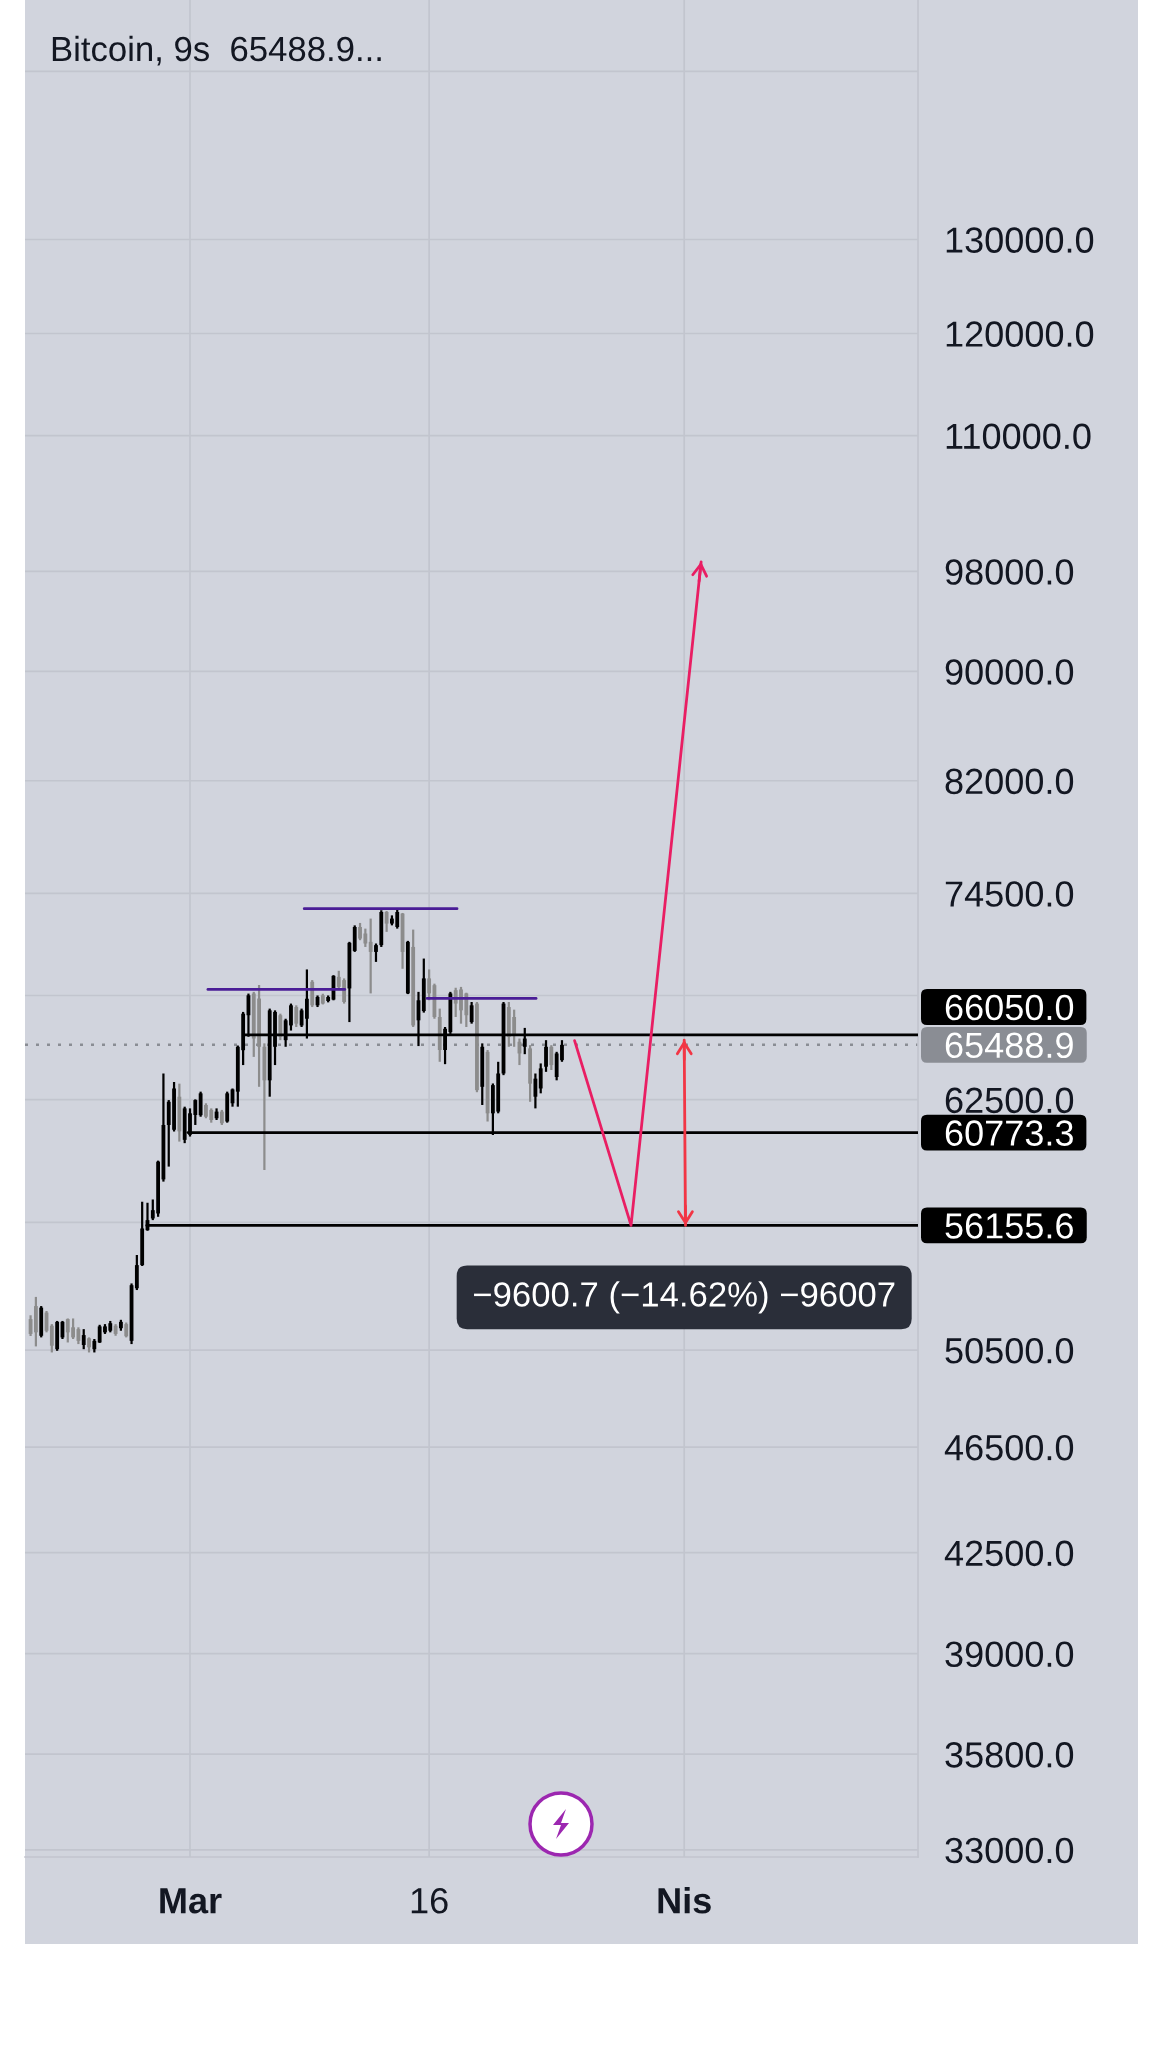 The width and height of the screenshot is (1166, 2048). Describe the element at coordinates (1018, 436) in the screenshot. I see `y-tick-label: 110000.0` at that location.